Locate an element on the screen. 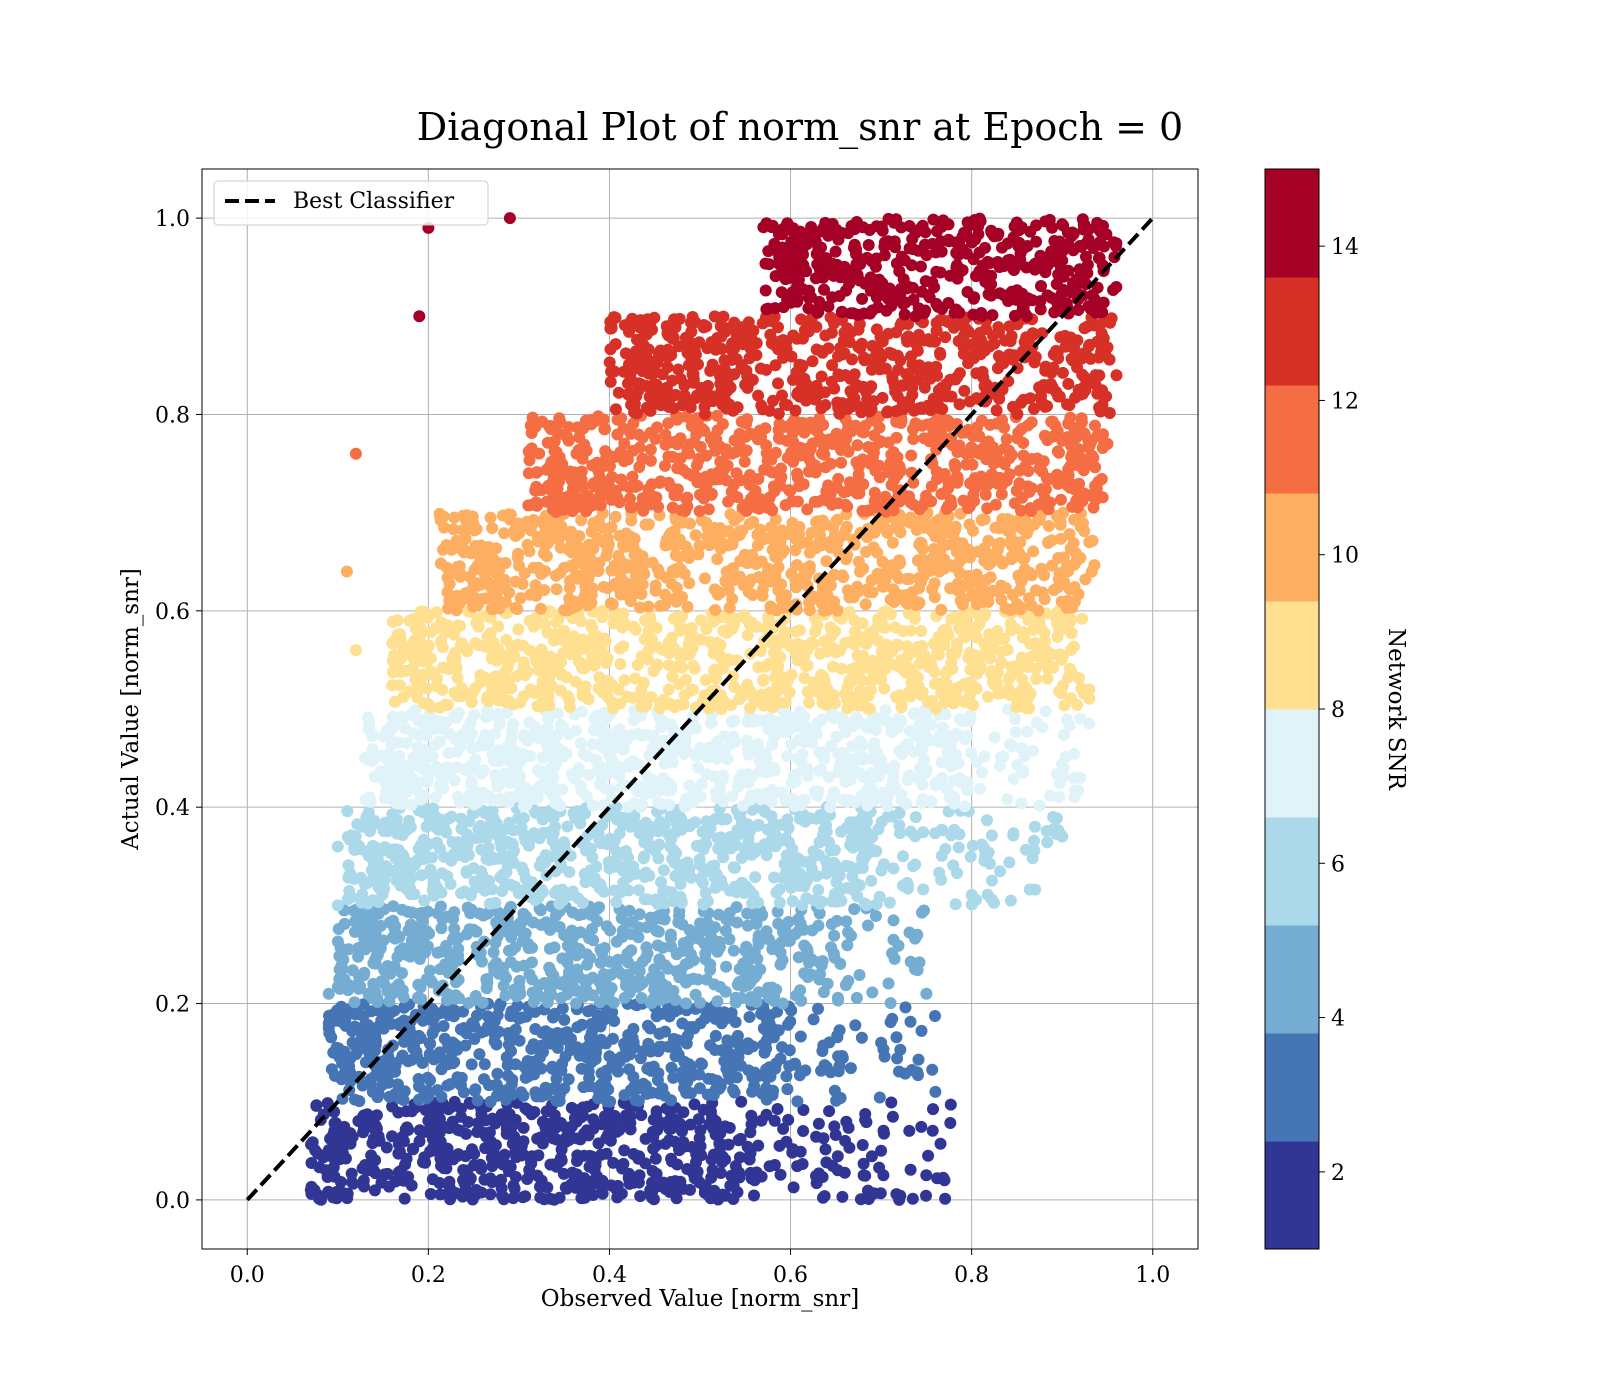  band-6-points is located at coordinates (767, 561).